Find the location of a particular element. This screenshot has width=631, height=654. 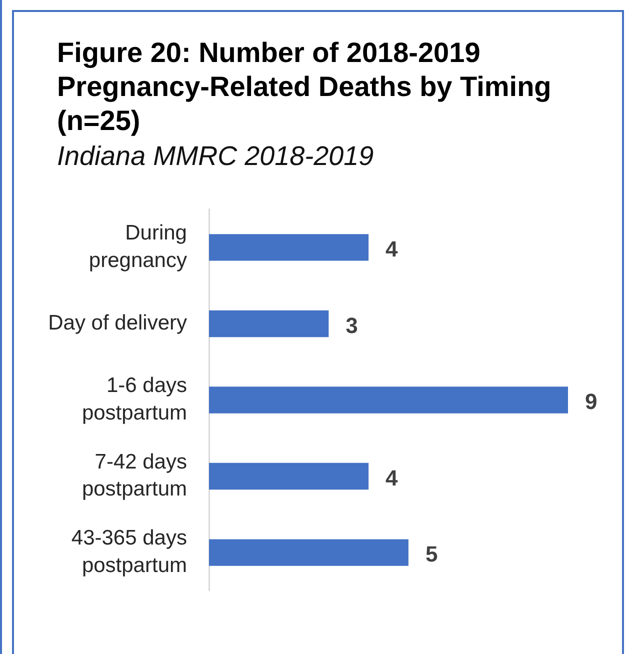

chart-subtitle: Indiana MMRC 2018-2019 is located at coordinates (216, 156).